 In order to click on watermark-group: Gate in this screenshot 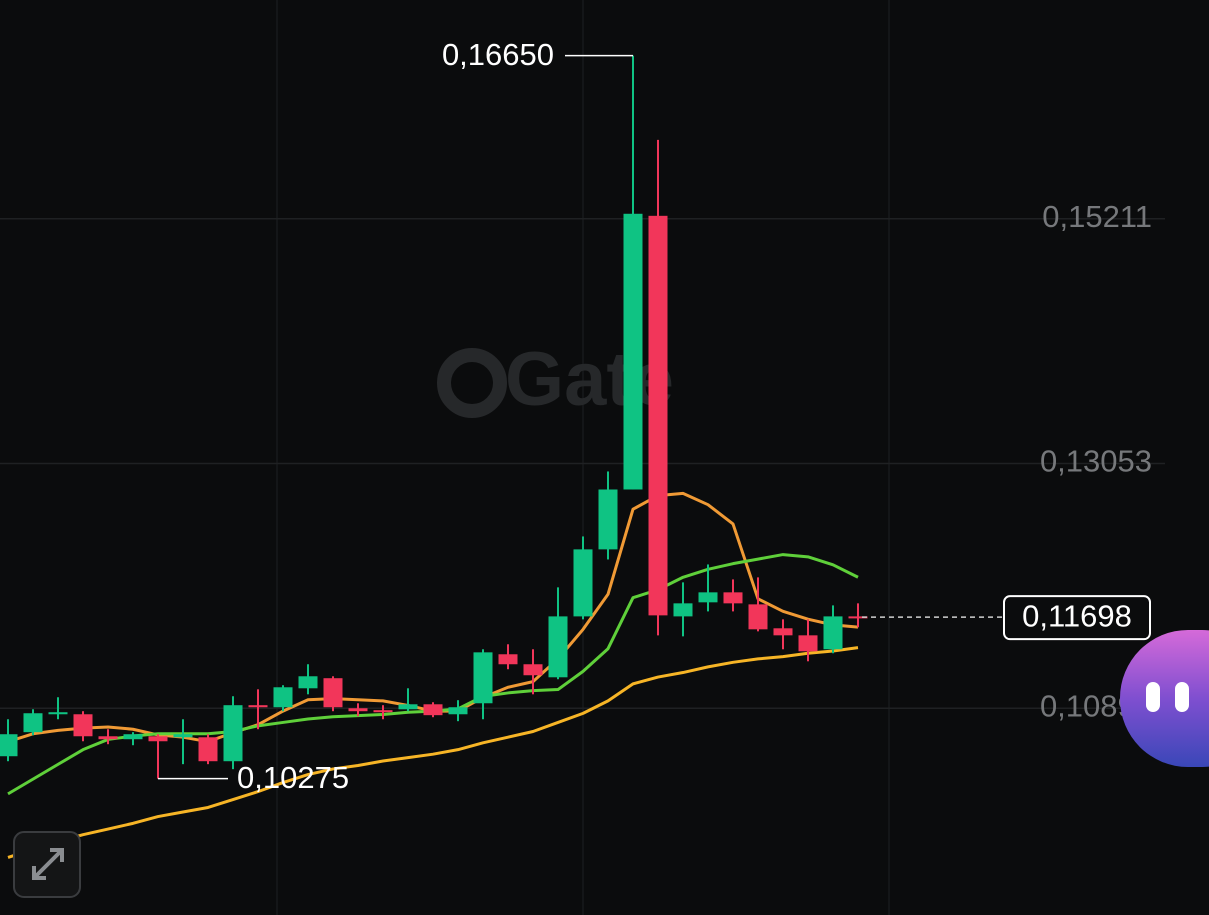, I will do `click(555, 379)`.